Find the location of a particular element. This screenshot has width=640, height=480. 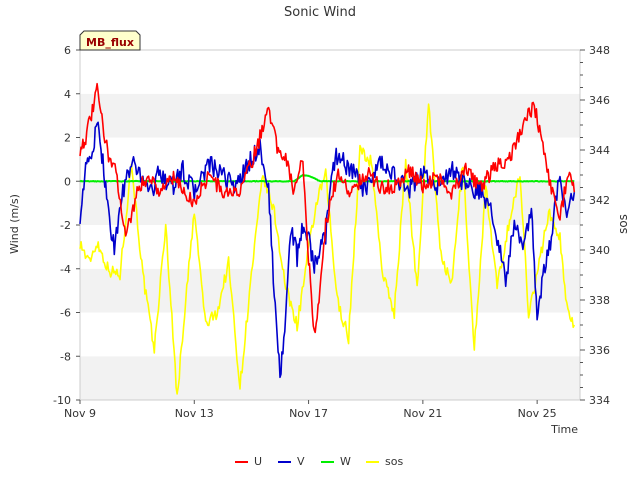

y-tick-label: 6 is located at coordinates (67, 50).